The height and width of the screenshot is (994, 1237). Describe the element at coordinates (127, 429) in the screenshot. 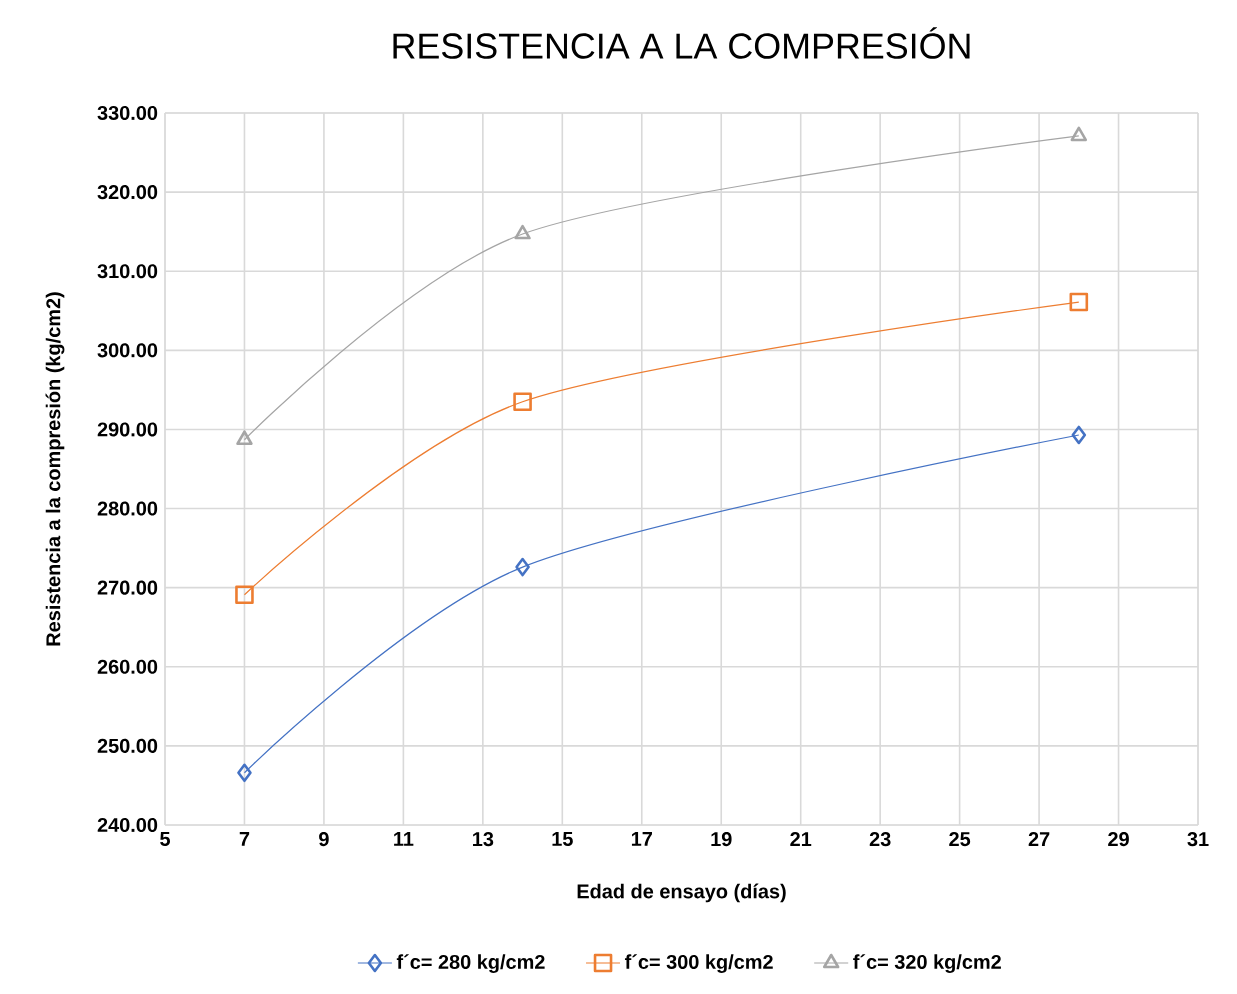

I see `y-tick-label: 290.00` at that location.